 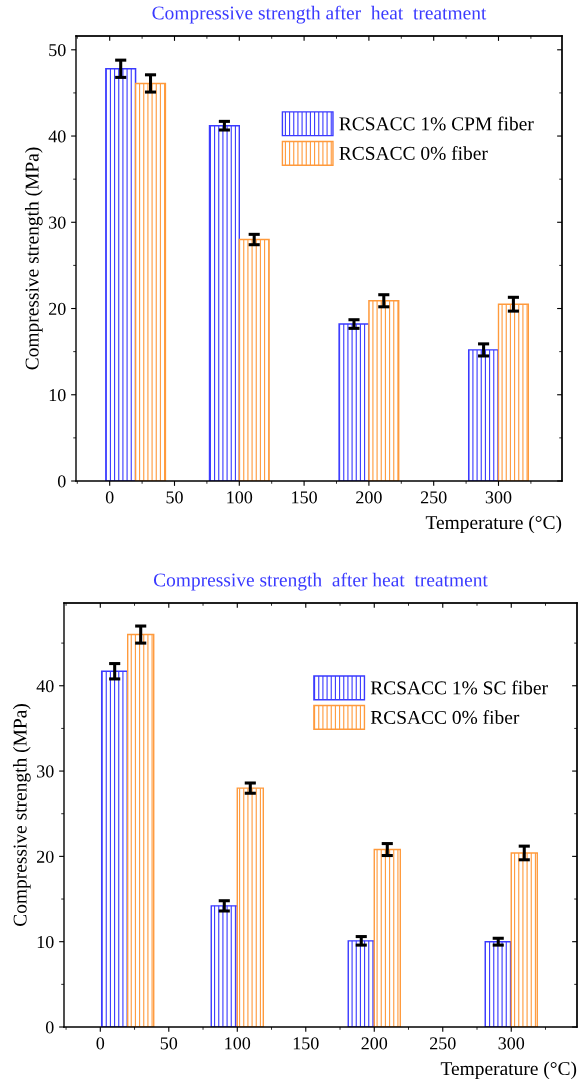 What do you see at coordinates (57, 50) in the screenshot?
I see `y-tick-label: 50` at bounding box center [57, 50].